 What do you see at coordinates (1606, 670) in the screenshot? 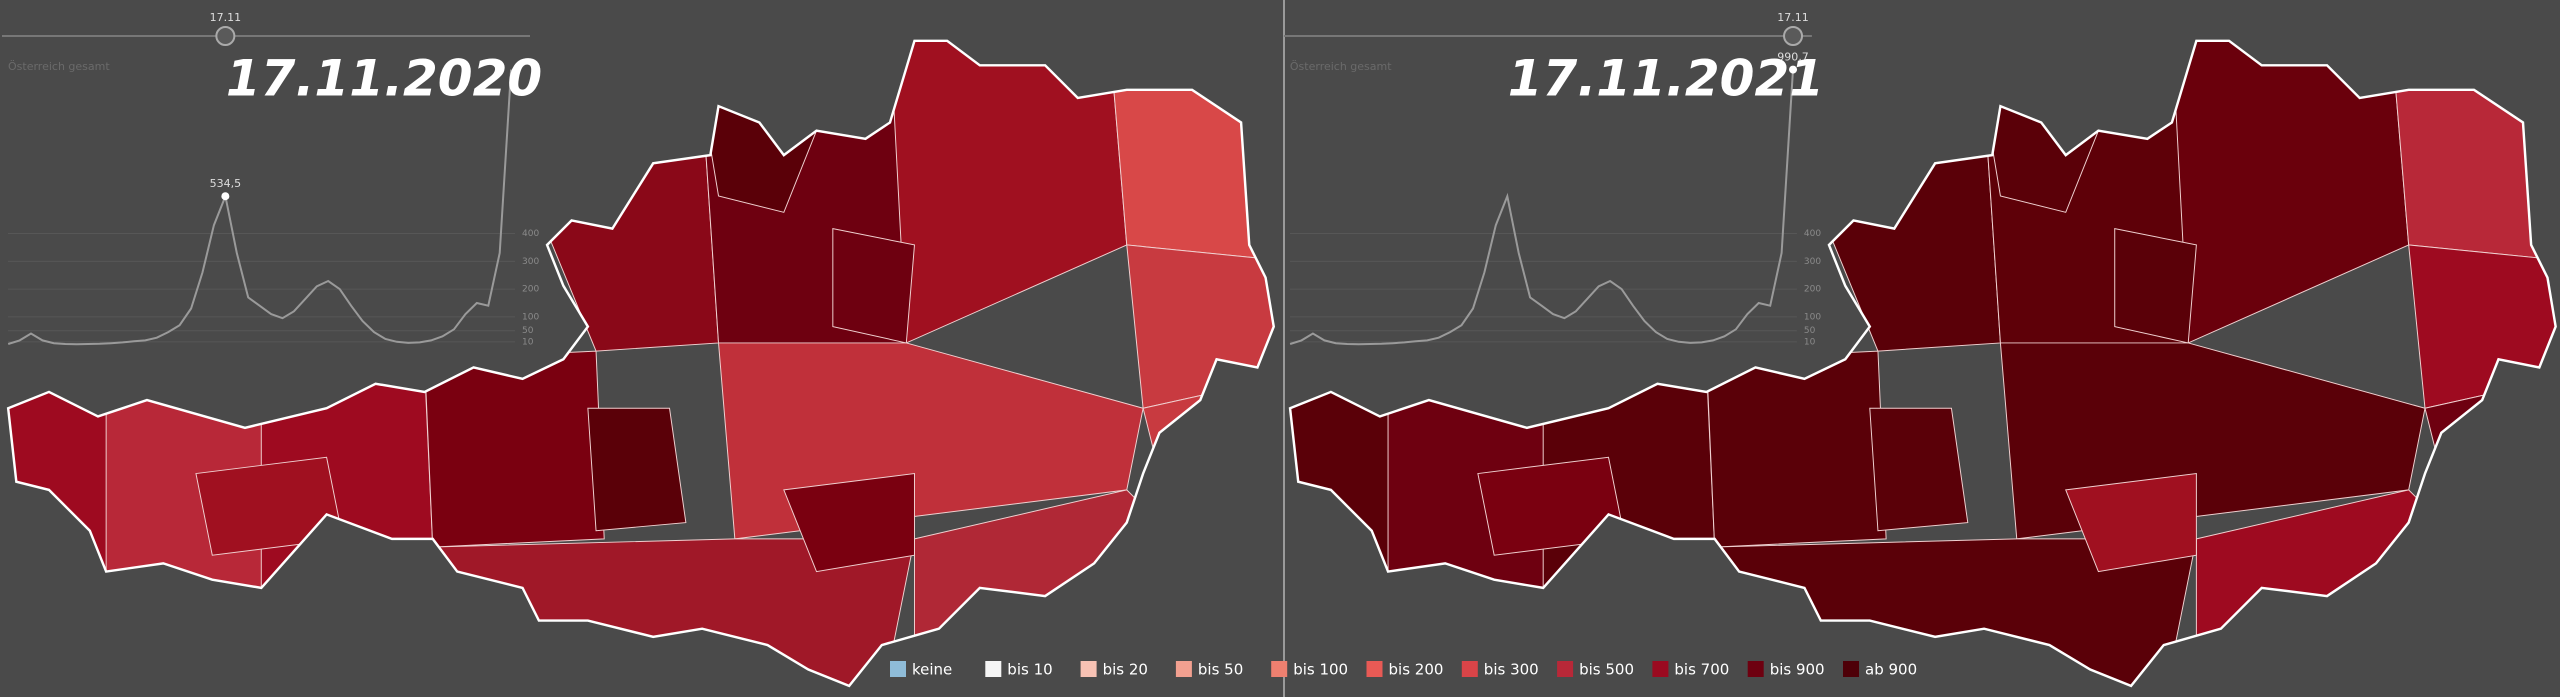
I see `legend-label: bis 500` at bounding box center [1606, 670].